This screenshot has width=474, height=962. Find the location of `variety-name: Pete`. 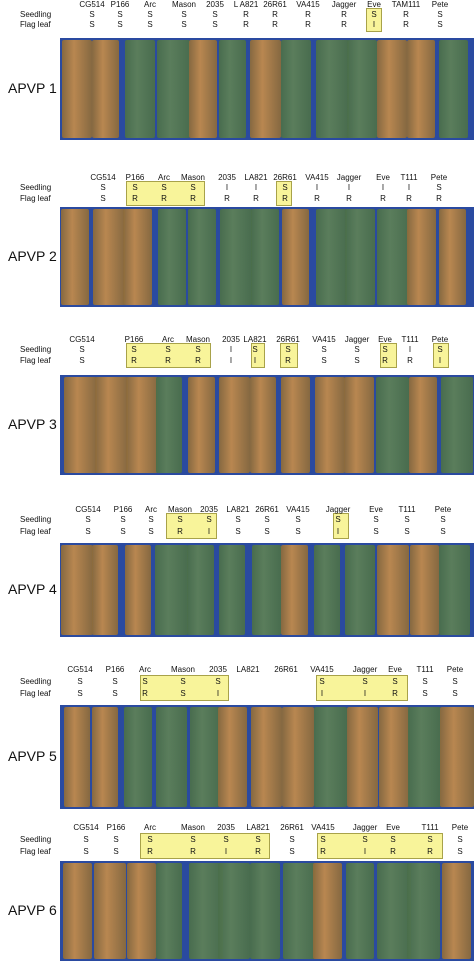

variety-name: Pete is located at coordinates (440, 4).